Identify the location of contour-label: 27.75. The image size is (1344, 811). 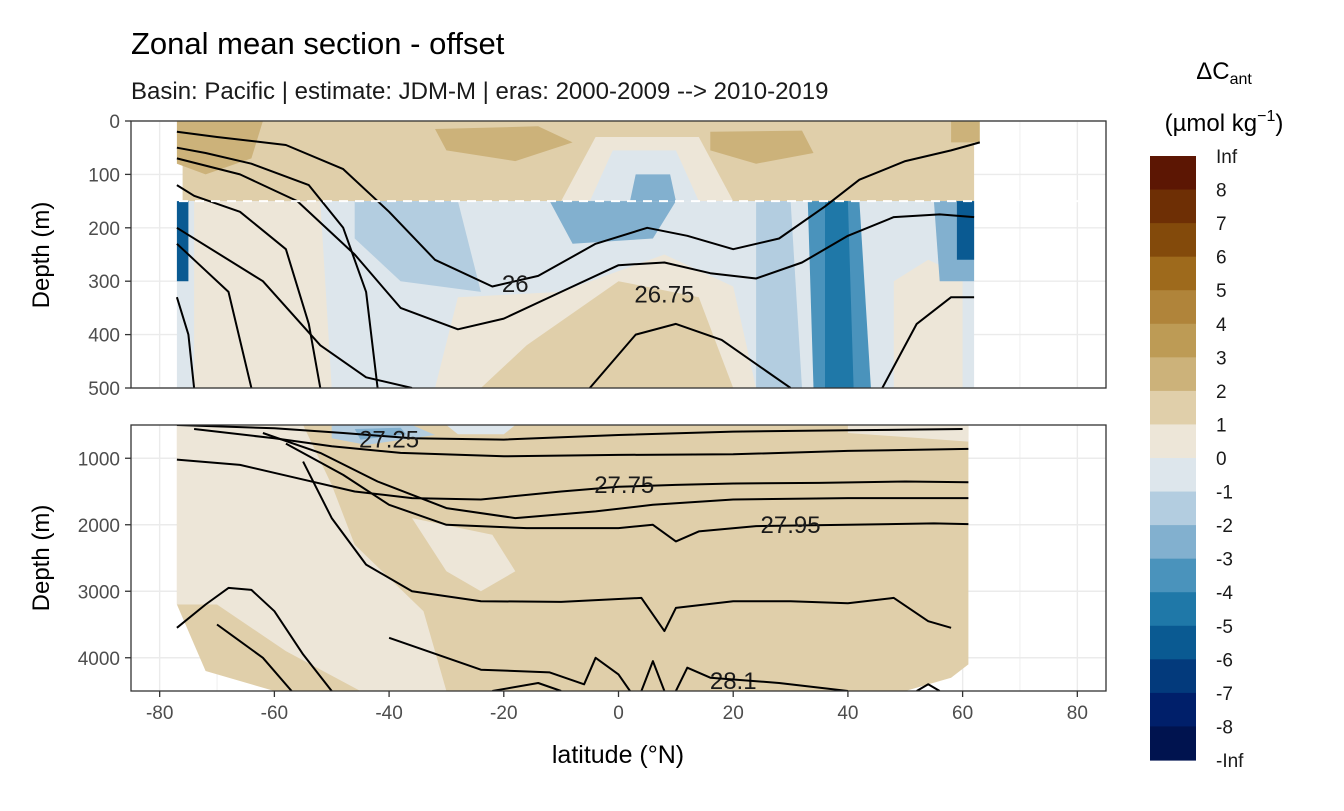
(624, 485).